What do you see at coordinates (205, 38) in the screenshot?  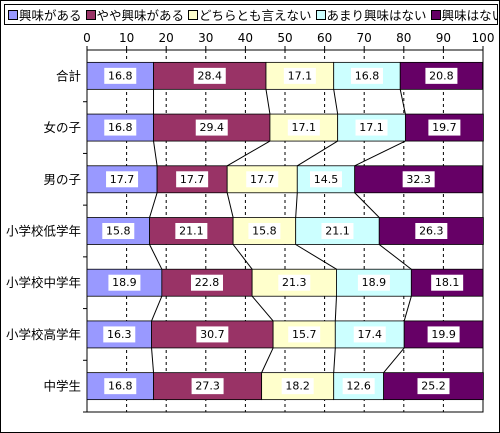 I see `x-tick-label: 30` at bounding box center [205, 38].